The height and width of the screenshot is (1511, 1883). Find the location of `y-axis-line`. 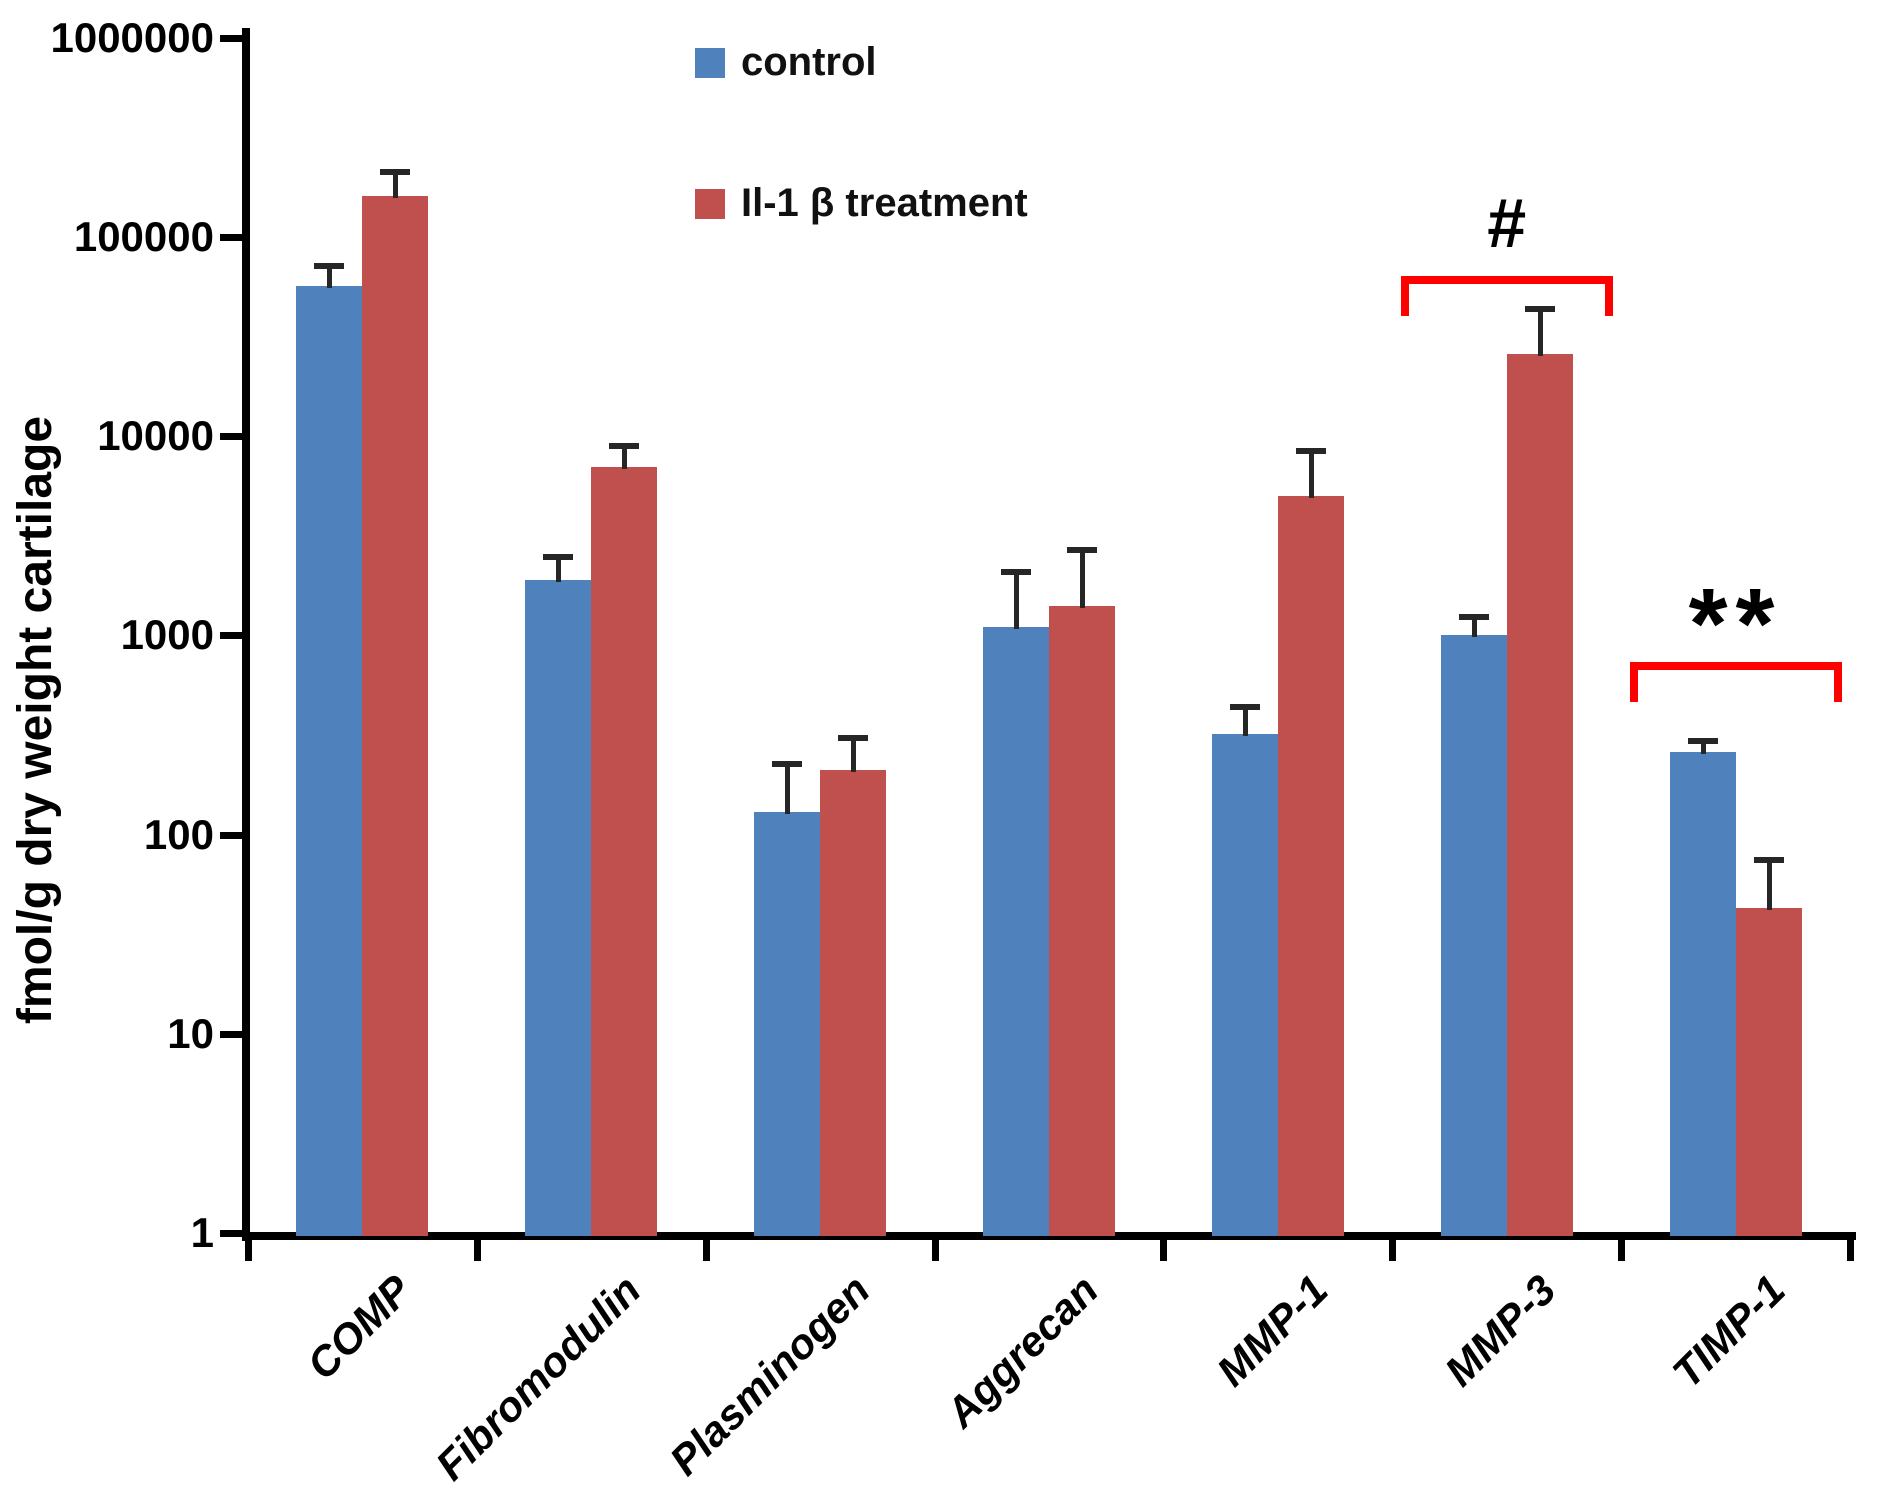

y-axis-line is located at coordinates (246, 634).